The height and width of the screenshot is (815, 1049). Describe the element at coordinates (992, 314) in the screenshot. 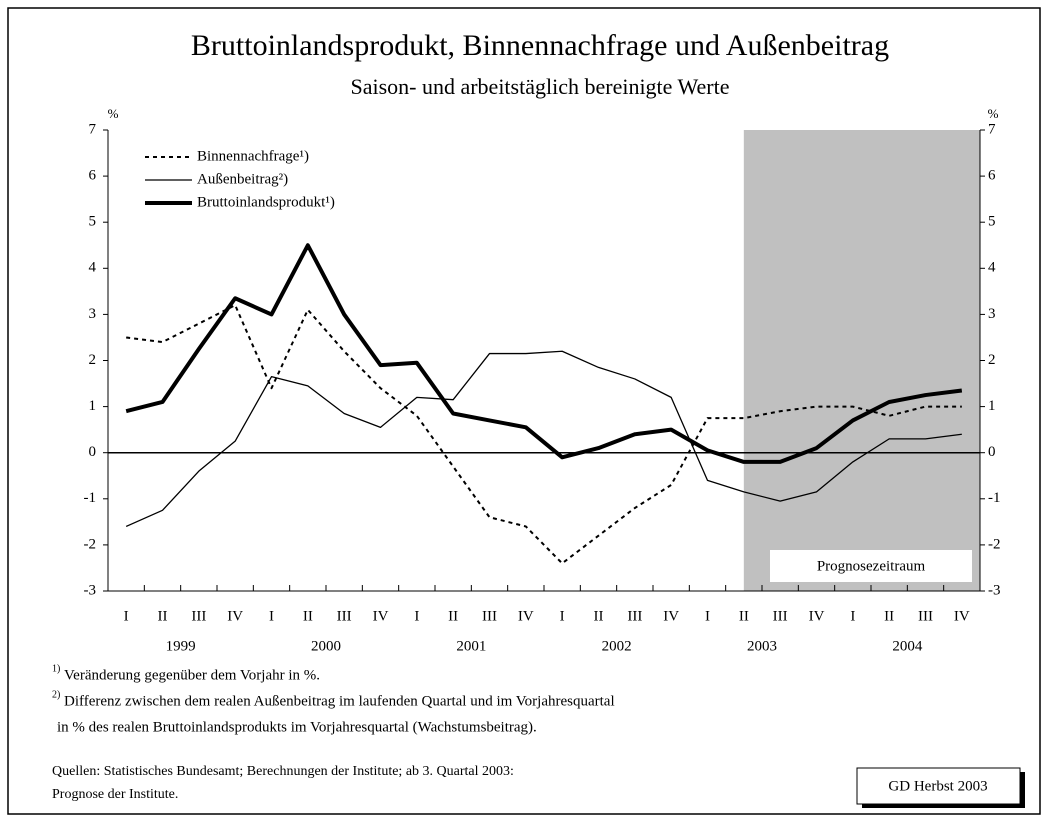

I see `y2-tick-label: 3` at that location.